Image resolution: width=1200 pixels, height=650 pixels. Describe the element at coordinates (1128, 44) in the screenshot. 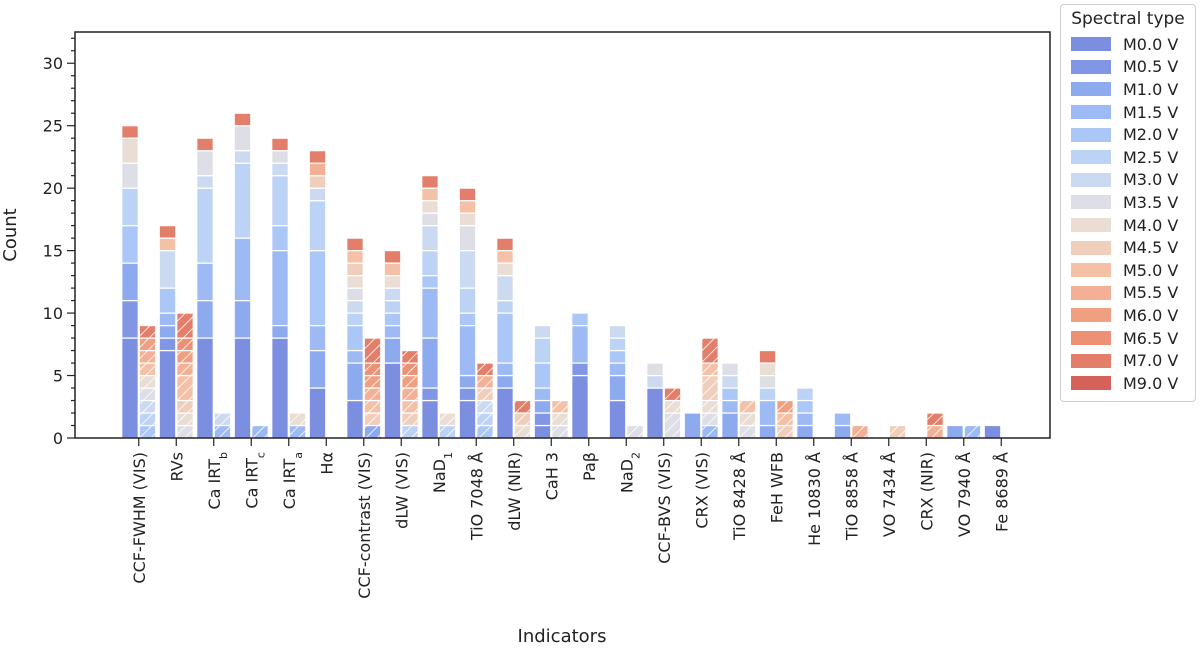

I see `legend-item: M0.0 V` at that location.